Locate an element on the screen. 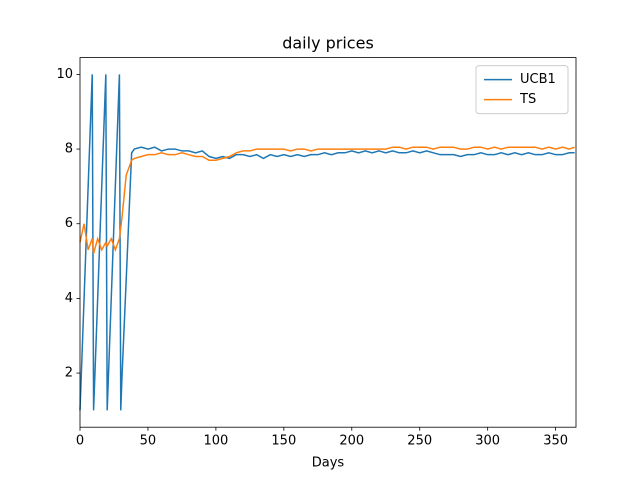 The height and width of the screenshot is (480, 640). x-tick-label: 200 is located at coordinates (351, 441).